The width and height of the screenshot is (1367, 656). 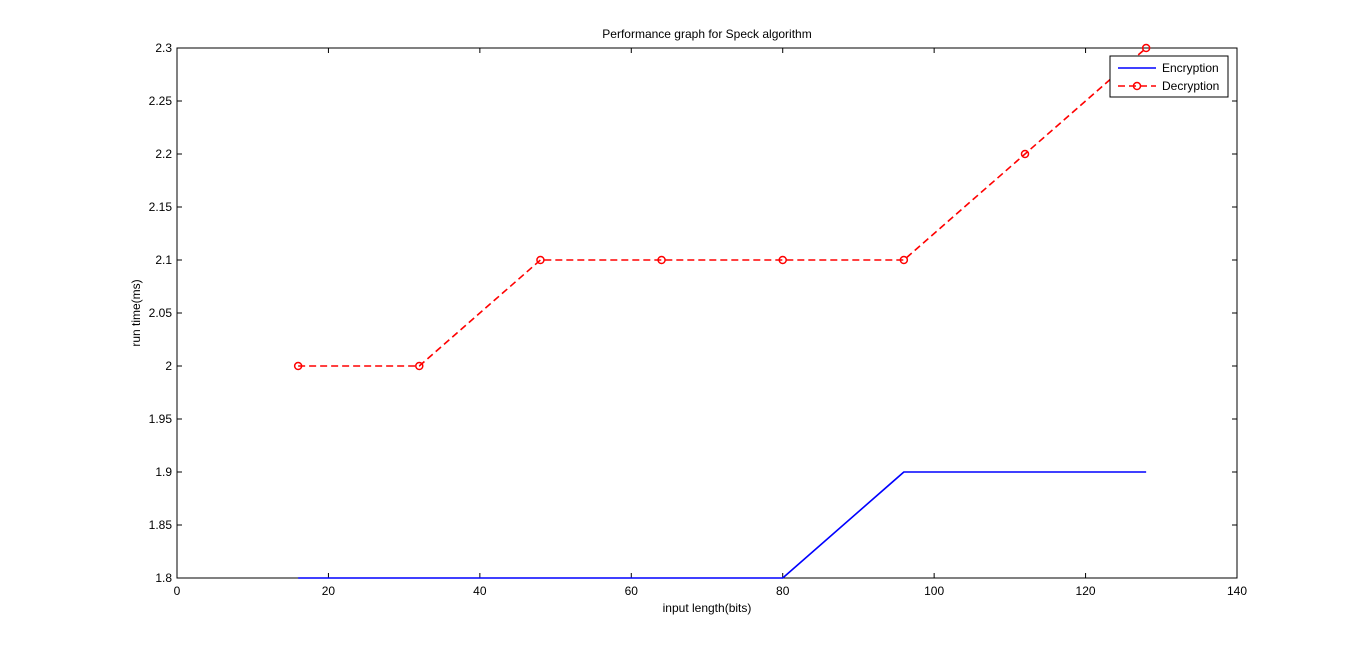 I want to click on y-tick-label: 1.8, so click(x=163, y=578).